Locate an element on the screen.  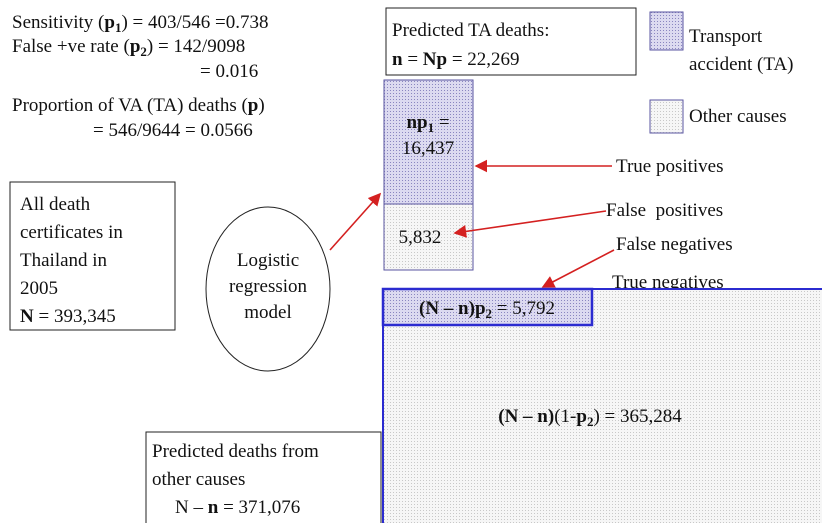
true-positive-formula: np1 = is located at coordinates (427, 123).